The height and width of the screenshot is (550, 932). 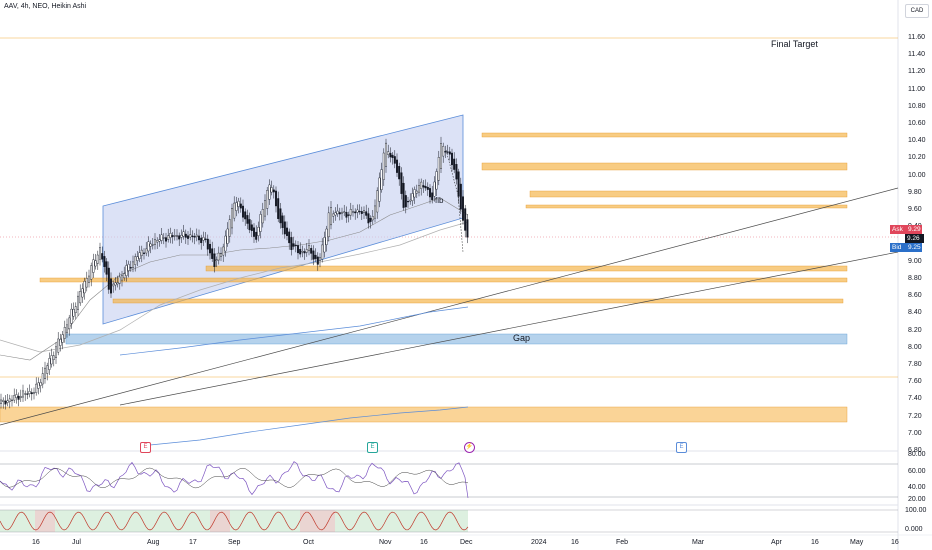 What do you see at coordinates (622, 542) in the screenshot?
I see `time-tick: Feb` at bounding box center [622, 542].